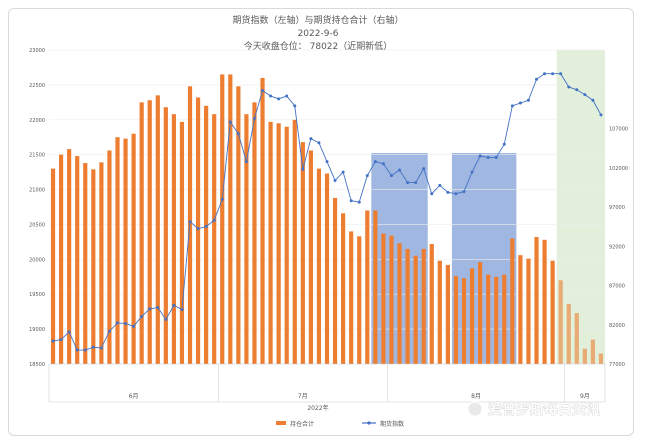 This screenshot has height=442, width=646. What do you see at coordinates (37, 191) in the screenshot?
I see `left-tick-label: 21000` at bounding box center [37, 191].